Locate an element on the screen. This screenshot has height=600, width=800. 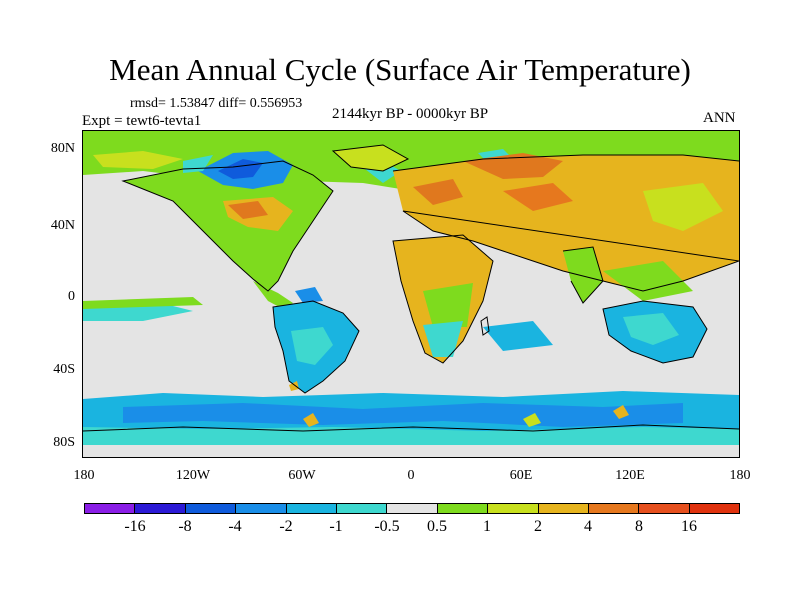
europe-hot is located at coordinates (438, 192).